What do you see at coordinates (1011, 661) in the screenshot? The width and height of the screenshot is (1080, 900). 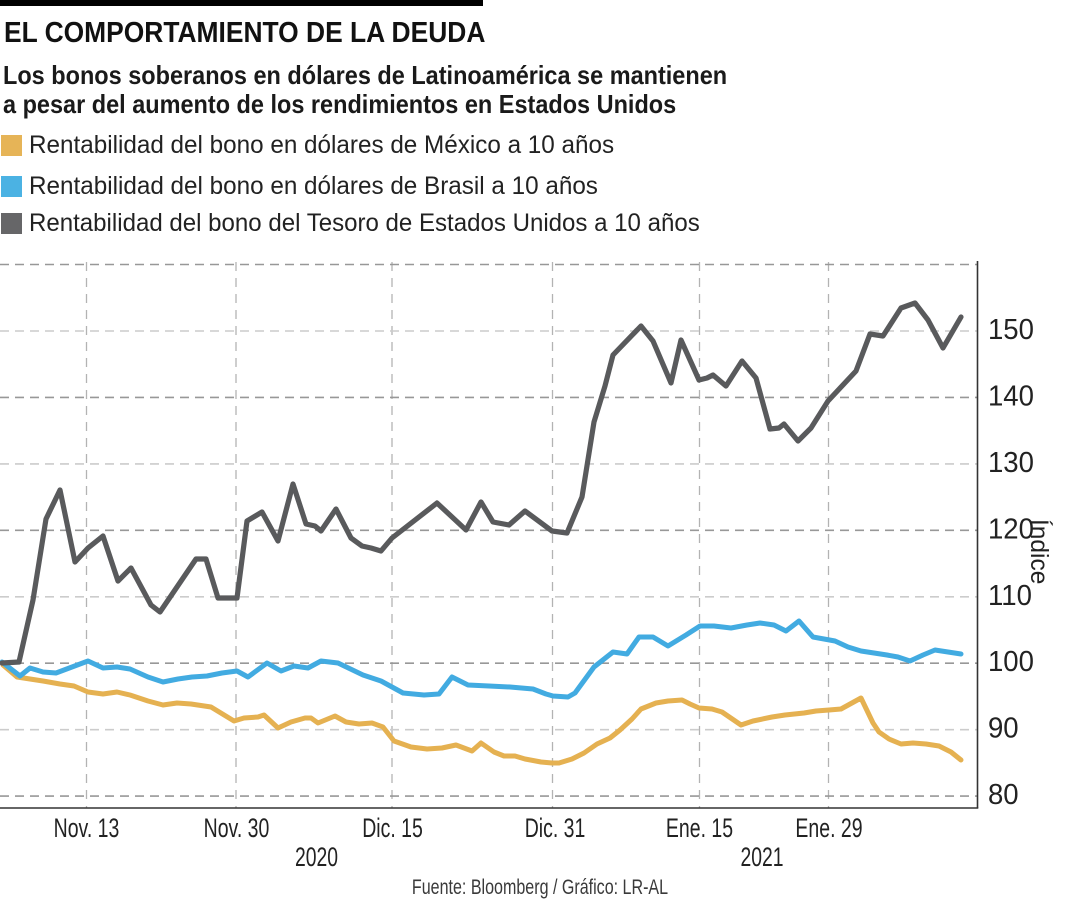 I see `svg-text: 100` at bounding box center [1011, 661].